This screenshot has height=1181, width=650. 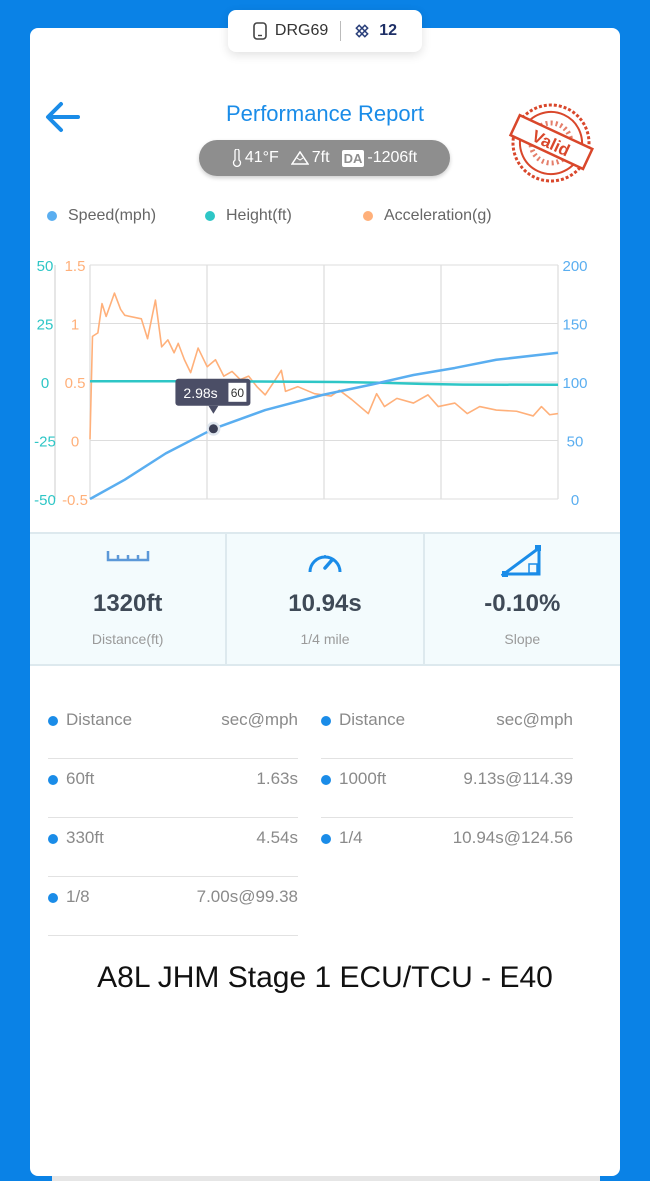 I want to click on satellite-count: 12, so click(x=388, y=30).